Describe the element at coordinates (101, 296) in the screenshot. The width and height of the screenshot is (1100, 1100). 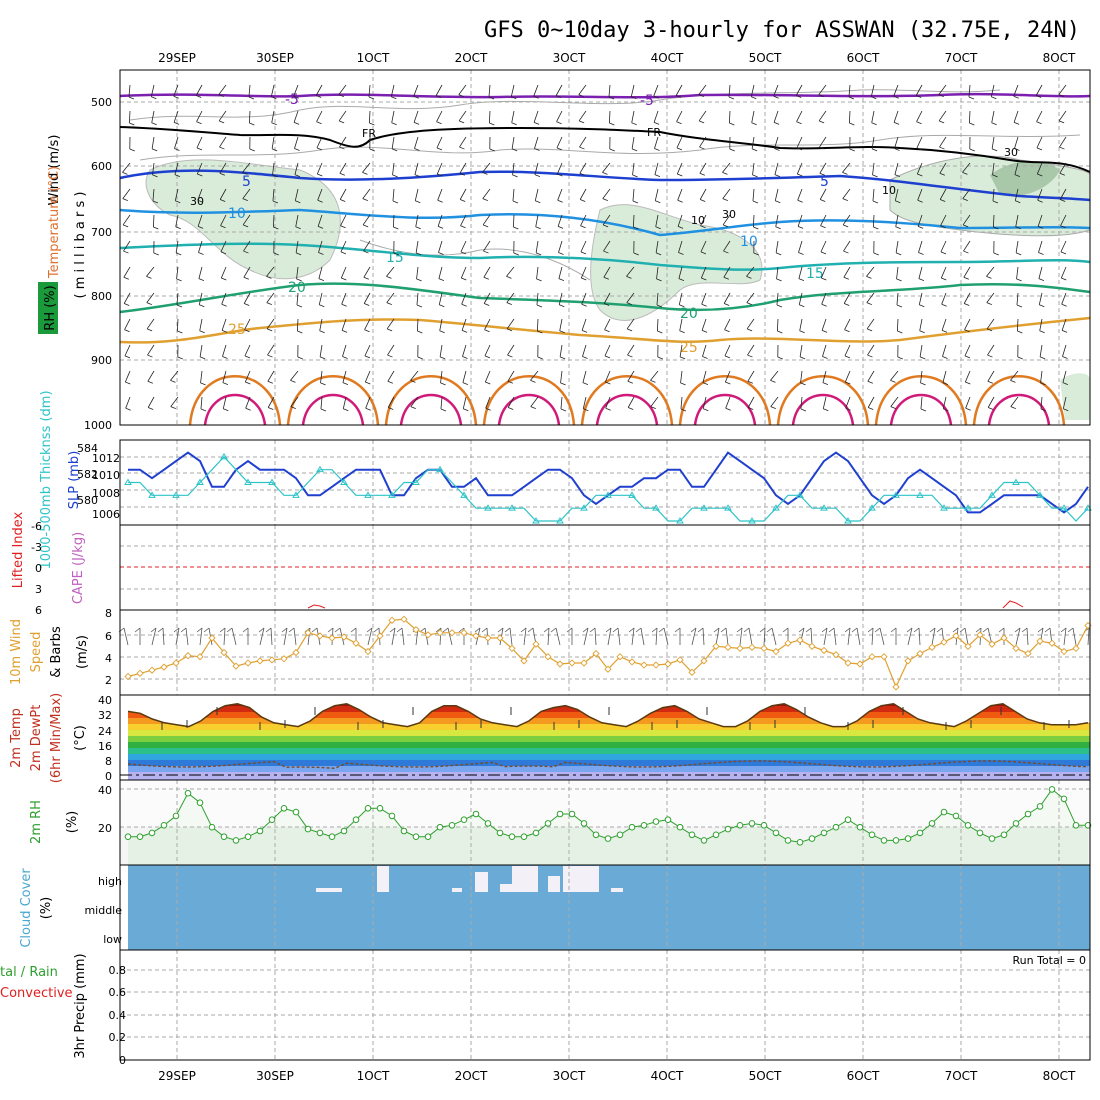
I see `pressure-tick: 800` at that location.